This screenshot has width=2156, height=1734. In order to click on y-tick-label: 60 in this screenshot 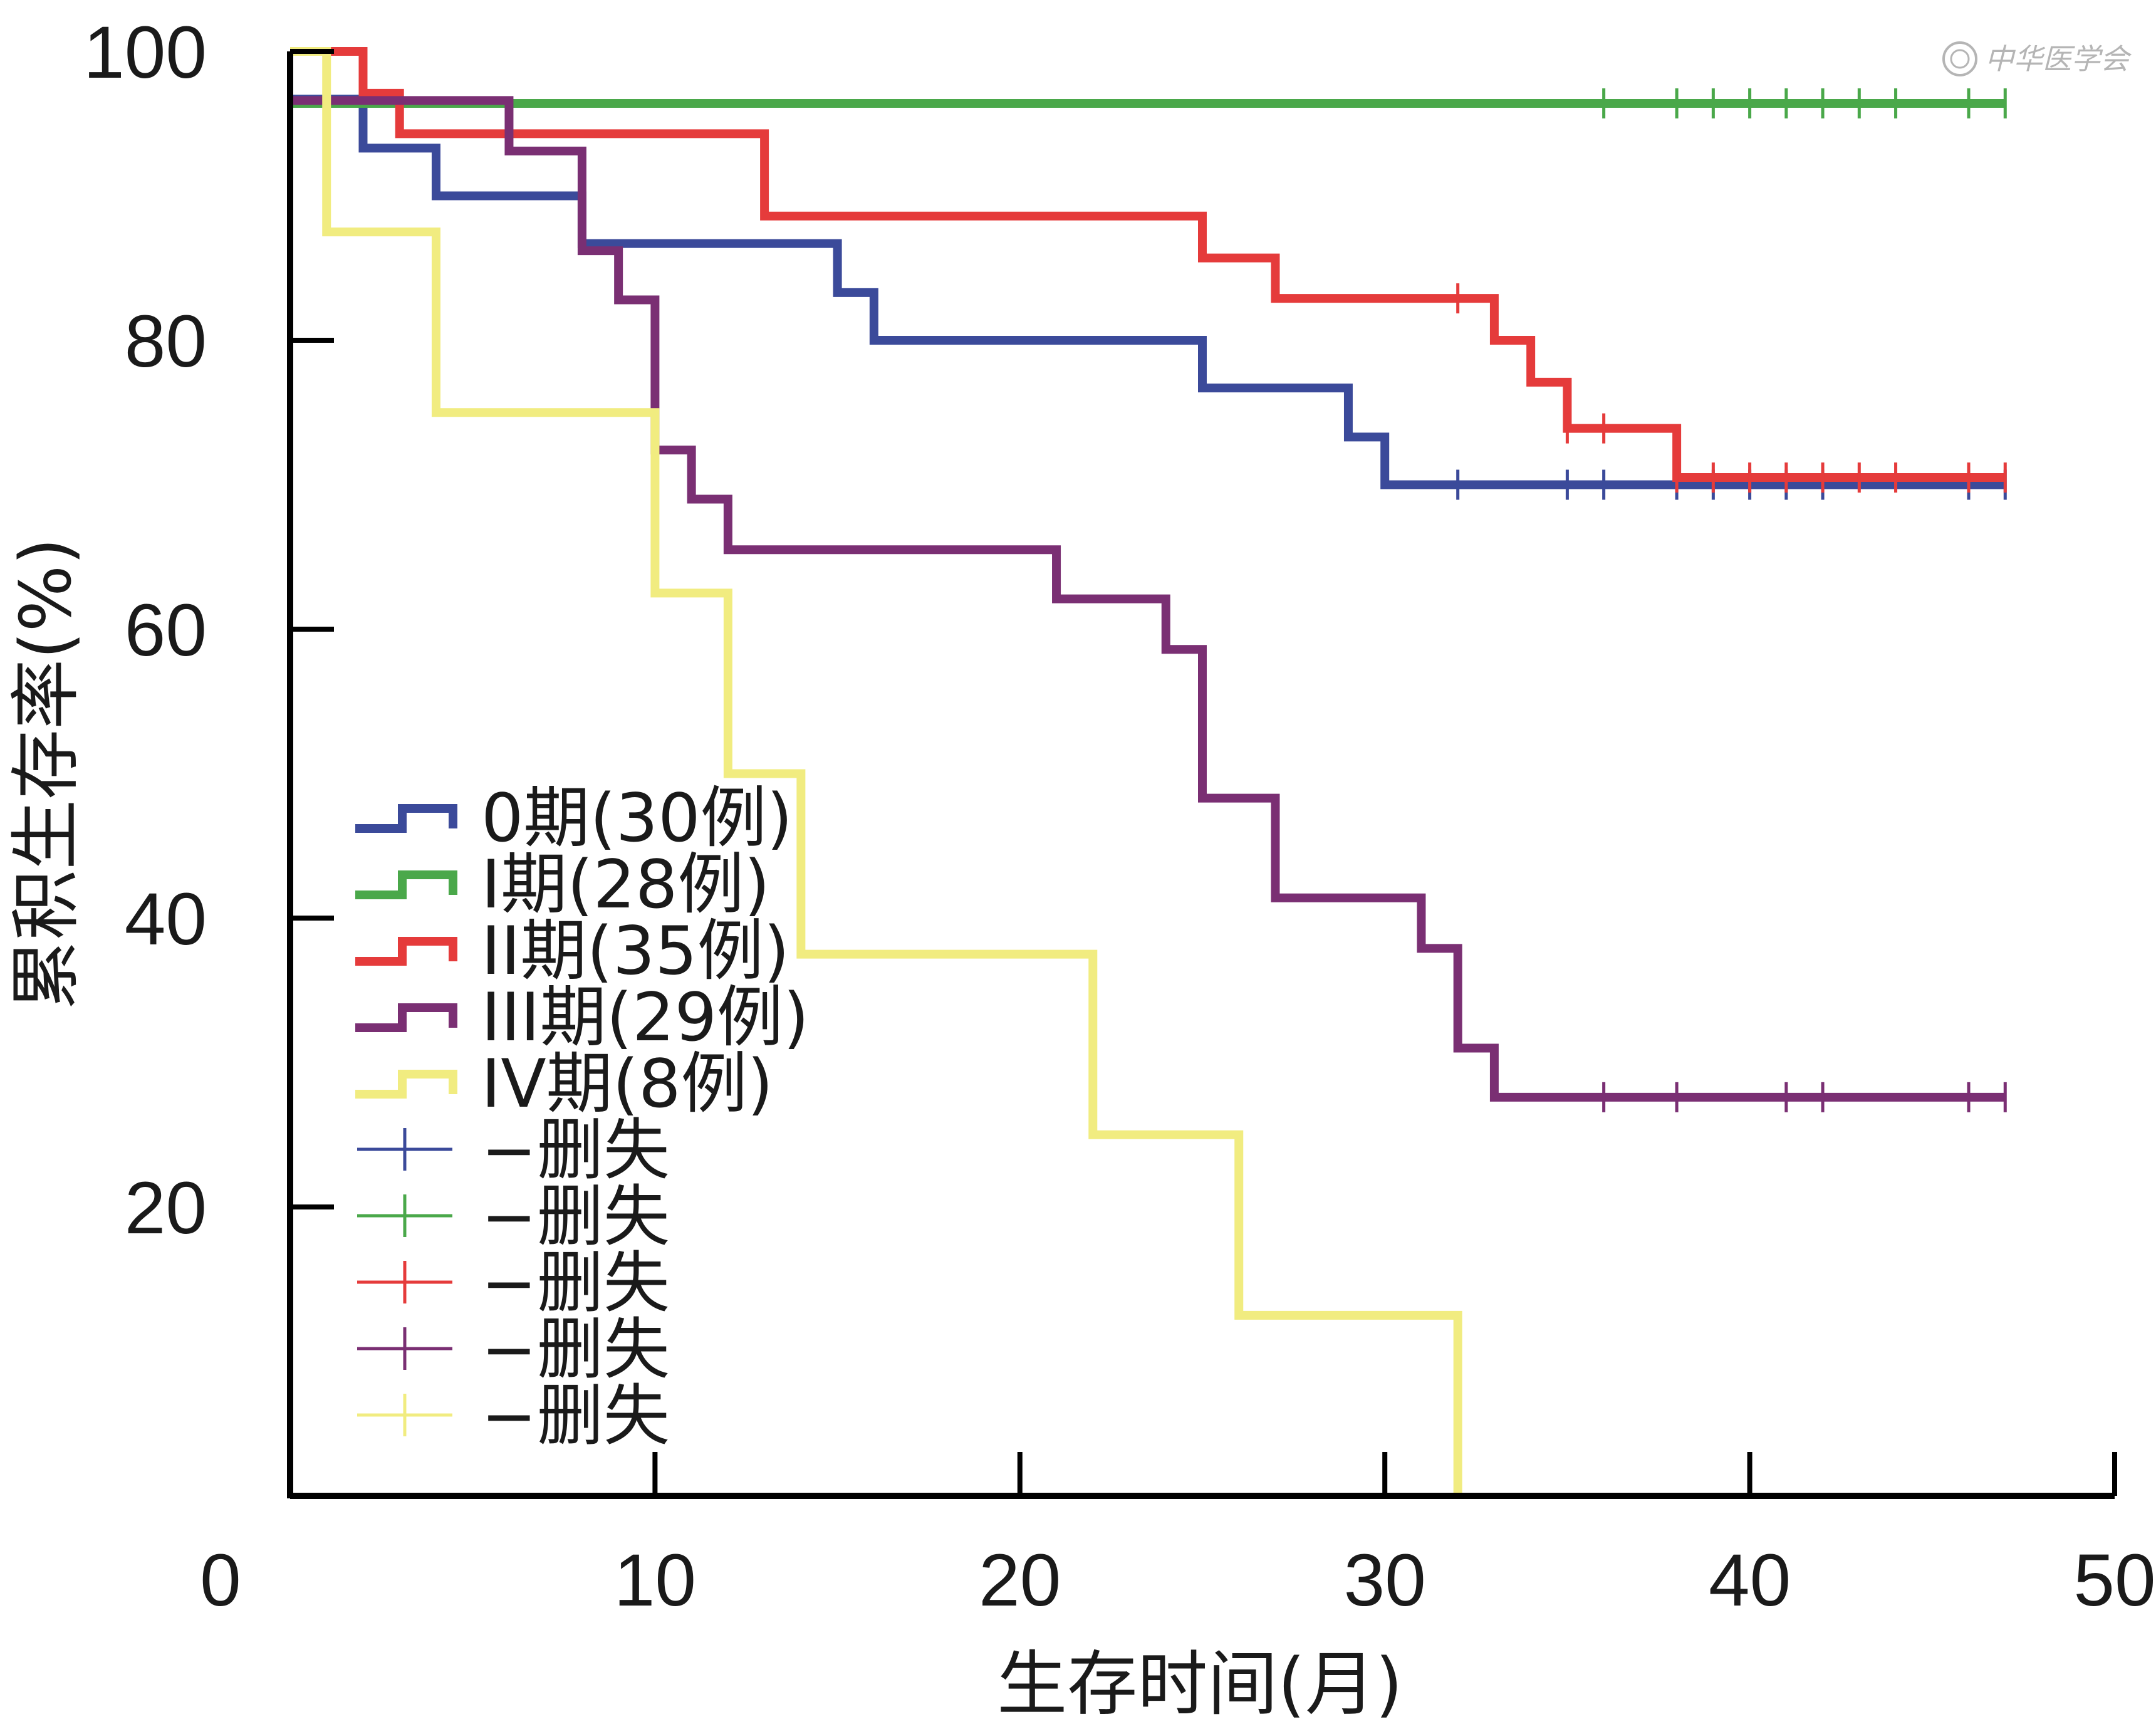, I will do `click(166, 630)`.